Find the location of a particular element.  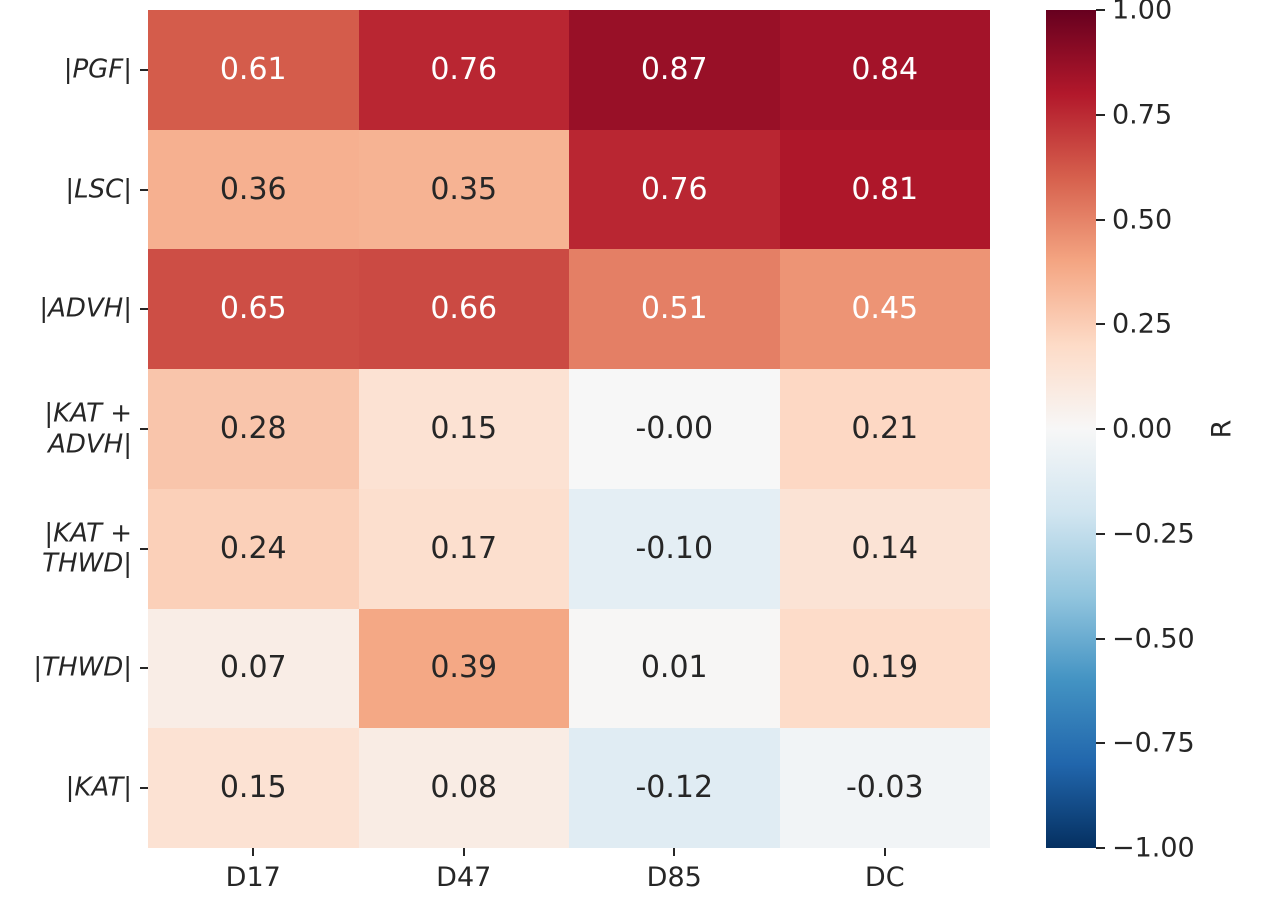

cell-annotation: -0.00 is located at coordinates (674, 428).